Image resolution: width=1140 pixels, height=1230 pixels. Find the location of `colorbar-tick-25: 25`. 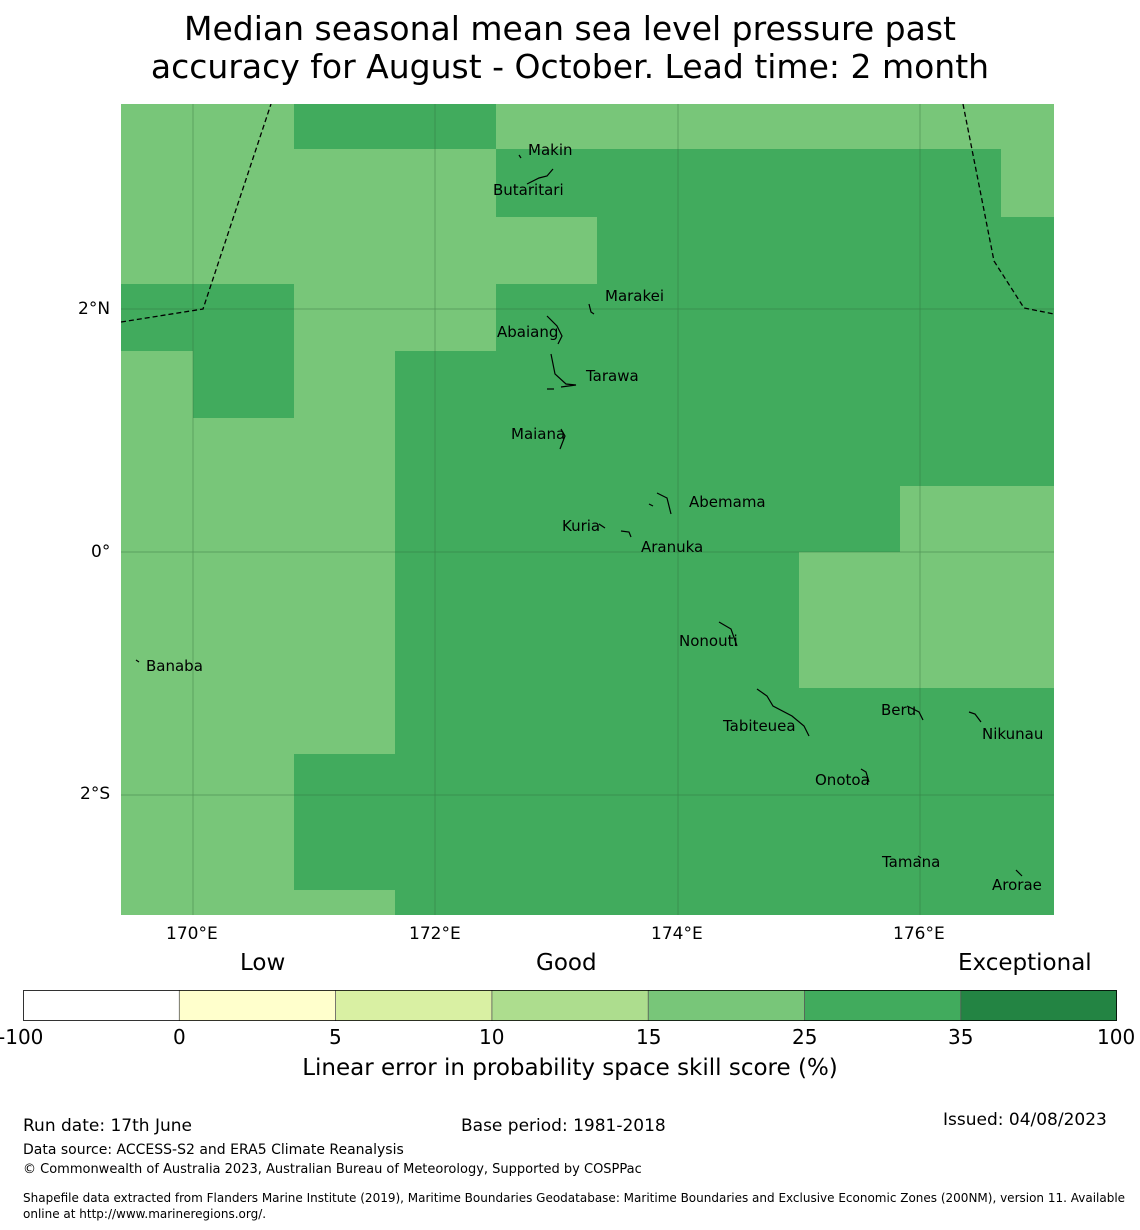

colorbar-tick-25: 25 is located at coordinates (805, 1037).